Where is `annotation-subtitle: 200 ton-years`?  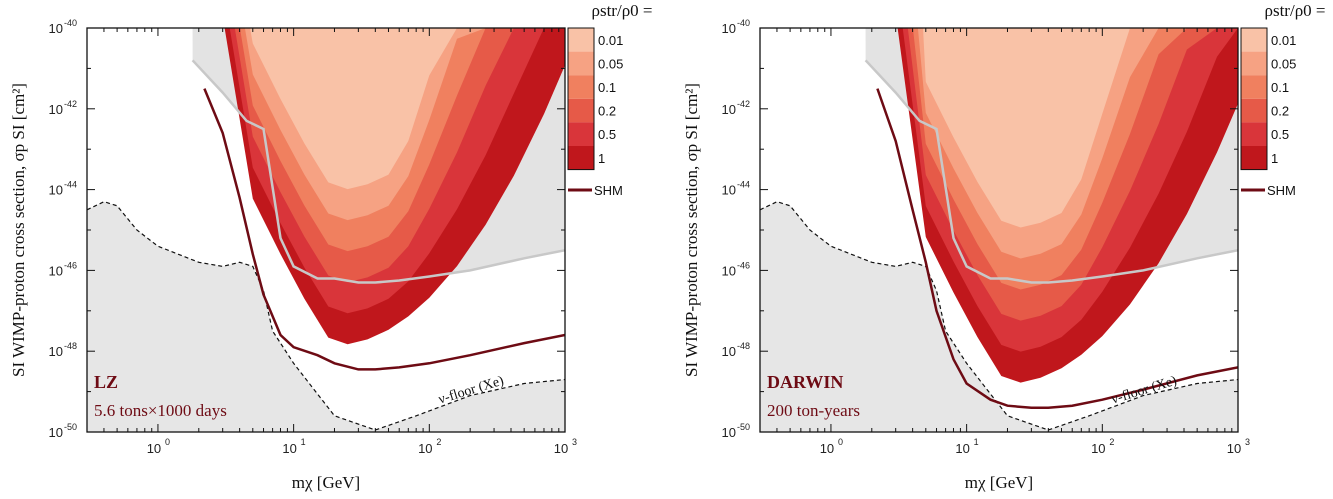
annotation-subtitle: 200 ton-years is located at coordinates (813, 410).